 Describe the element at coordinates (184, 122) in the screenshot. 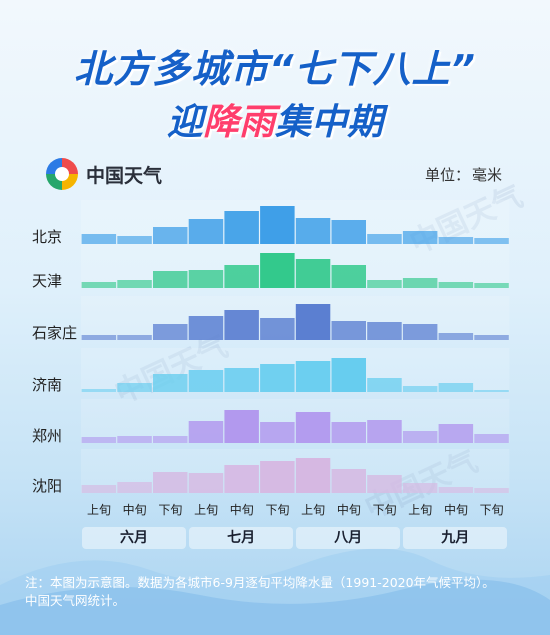

I see `title-line2-prefix: 迎` at that location.